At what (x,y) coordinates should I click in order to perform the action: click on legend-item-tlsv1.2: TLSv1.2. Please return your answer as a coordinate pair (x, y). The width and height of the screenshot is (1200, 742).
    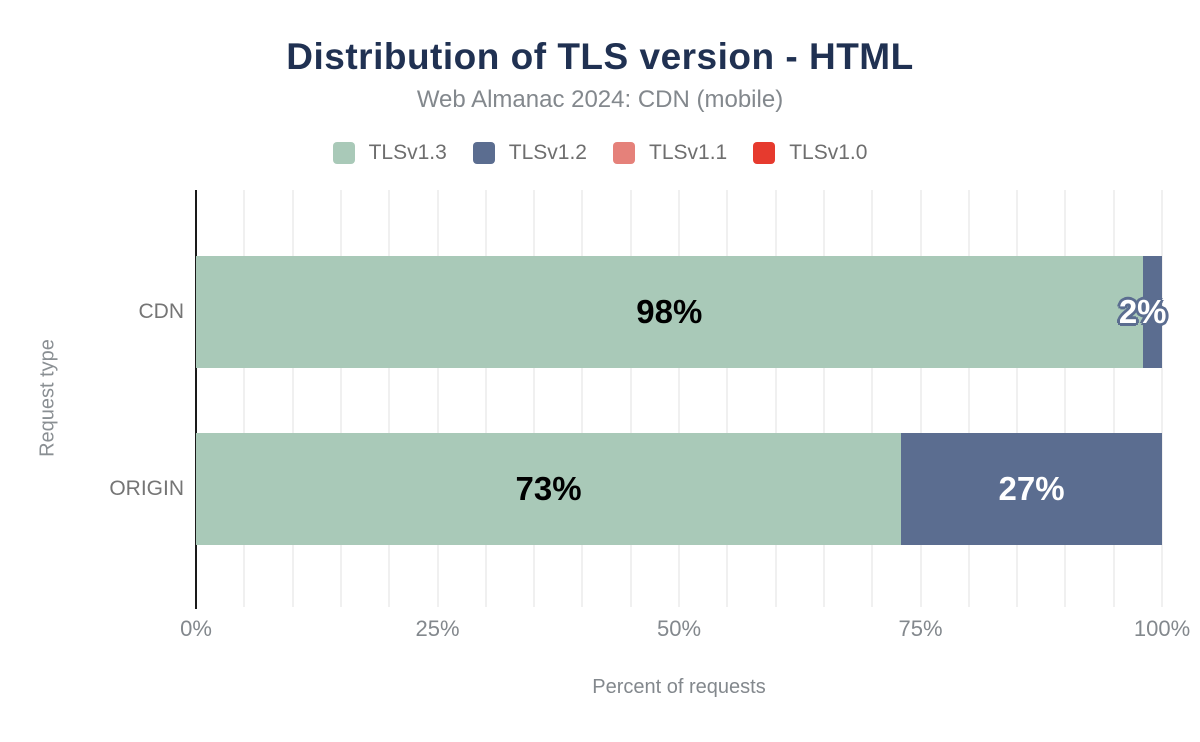
    Looking at the image, I should click on (529, 153).